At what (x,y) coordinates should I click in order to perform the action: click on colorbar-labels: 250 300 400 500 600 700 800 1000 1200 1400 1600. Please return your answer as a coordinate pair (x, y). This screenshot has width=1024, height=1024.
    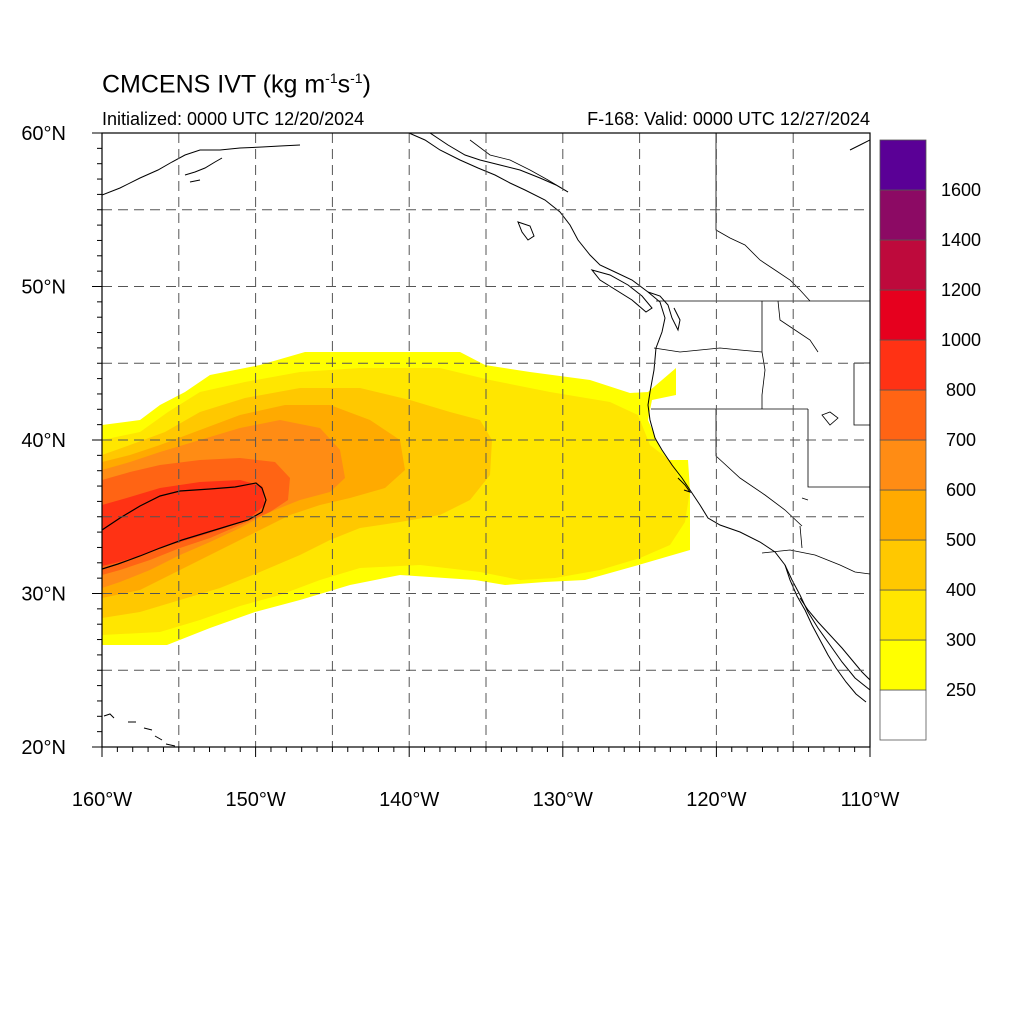
    Looking at the image, I should click on (961, 440).